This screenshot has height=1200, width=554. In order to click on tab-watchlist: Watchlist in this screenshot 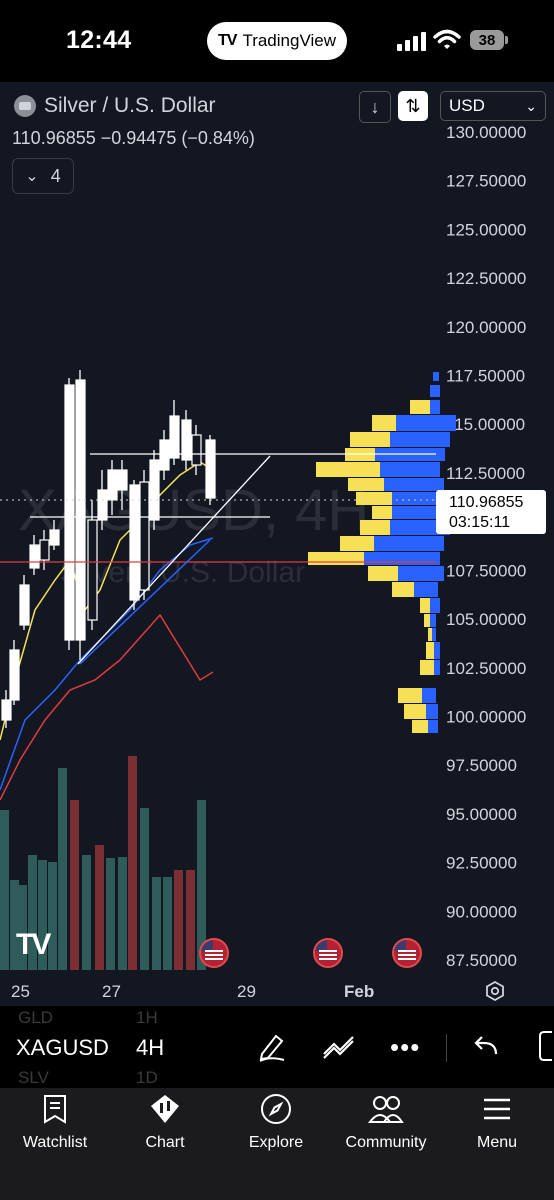, I will do `click(55, 1122)`.